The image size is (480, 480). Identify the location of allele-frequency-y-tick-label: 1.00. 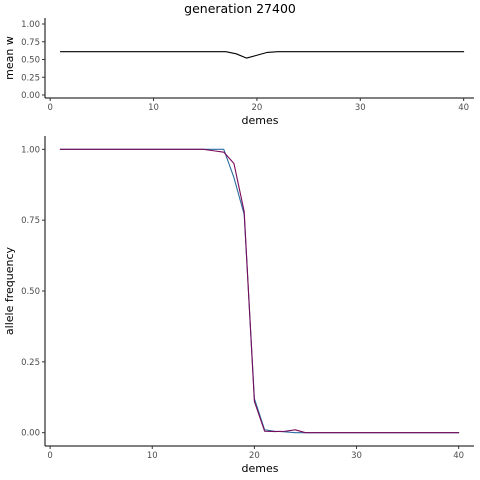
(30, 150).